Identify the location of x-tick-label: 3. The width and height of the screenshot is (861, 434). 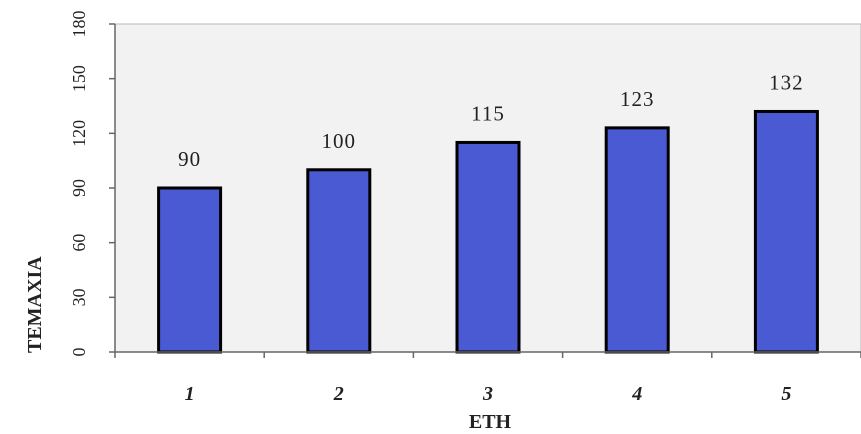
(487, 394).